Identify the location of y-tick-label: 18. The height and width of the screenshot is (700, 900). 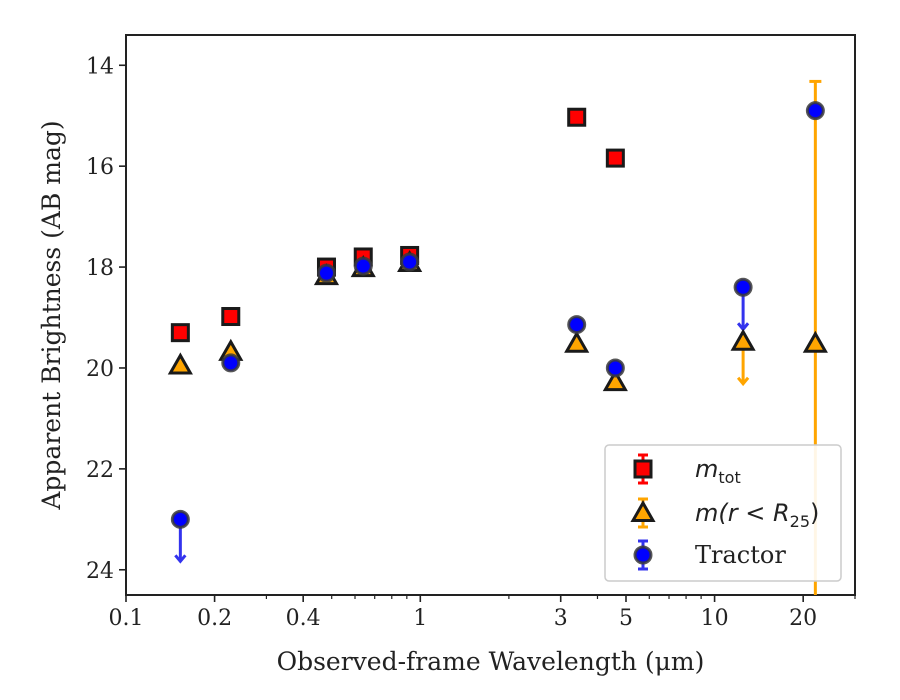
(100, 268).